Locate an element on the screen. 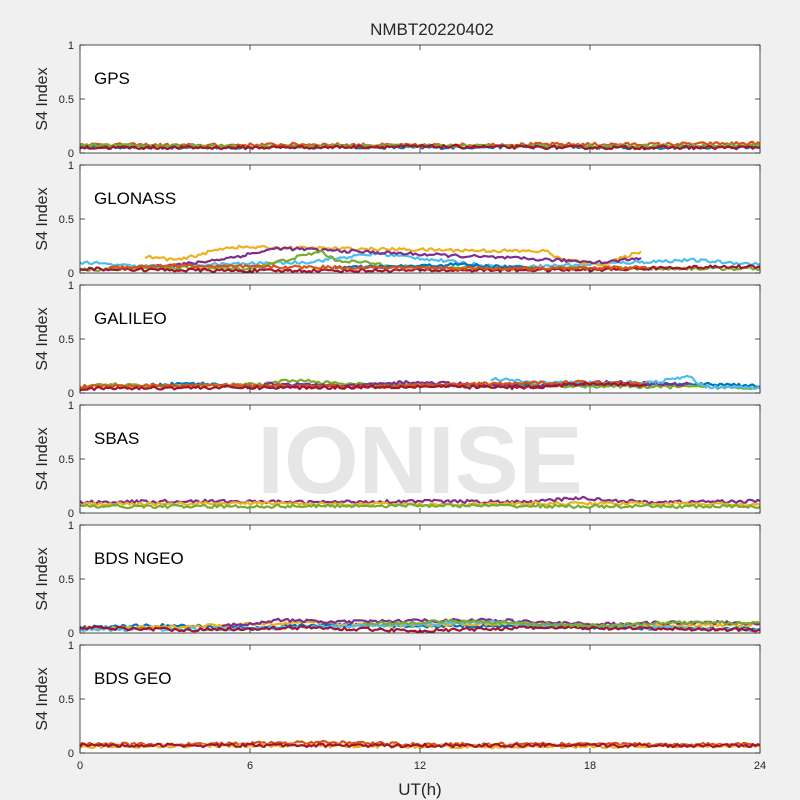  panel-sbas: IONISE 0 0.5 1 S4 Index SBAS is located at coordinates (397, 460).